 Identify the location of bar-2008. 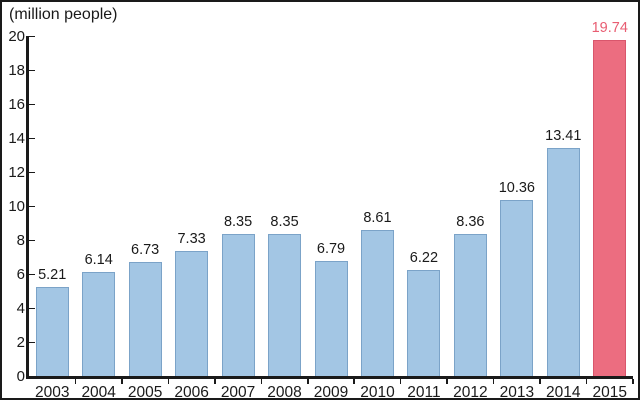
(285, 305).